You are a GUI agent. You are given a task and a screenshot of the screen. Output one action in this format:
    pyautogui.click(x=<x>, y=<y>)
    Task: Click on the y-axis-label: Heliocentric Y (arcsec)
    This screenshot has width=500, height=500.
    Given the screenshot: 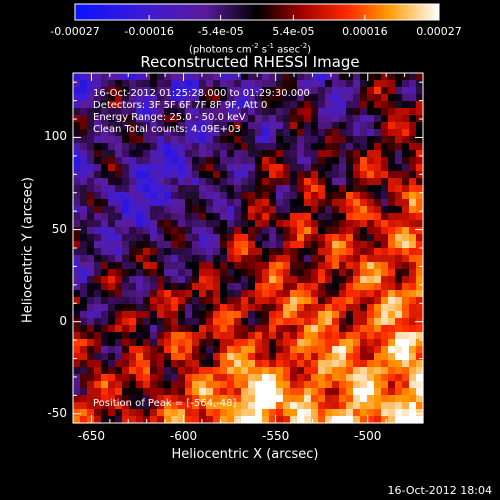 What is the action you would take?
    pyautogui.click(x=28, y=250)
    